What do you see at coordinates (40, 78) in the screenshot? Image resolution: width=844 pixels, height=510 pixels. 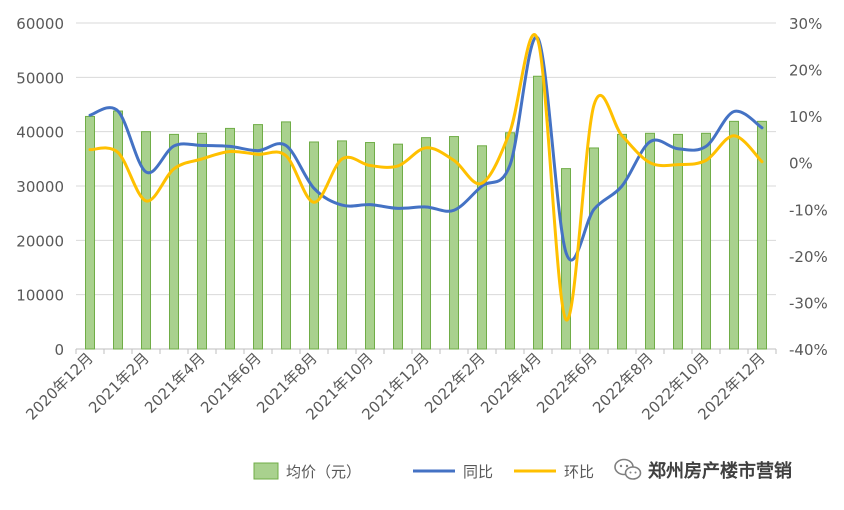 I see `y-left-tick-label: 50000` at bounding box center [40, 78].